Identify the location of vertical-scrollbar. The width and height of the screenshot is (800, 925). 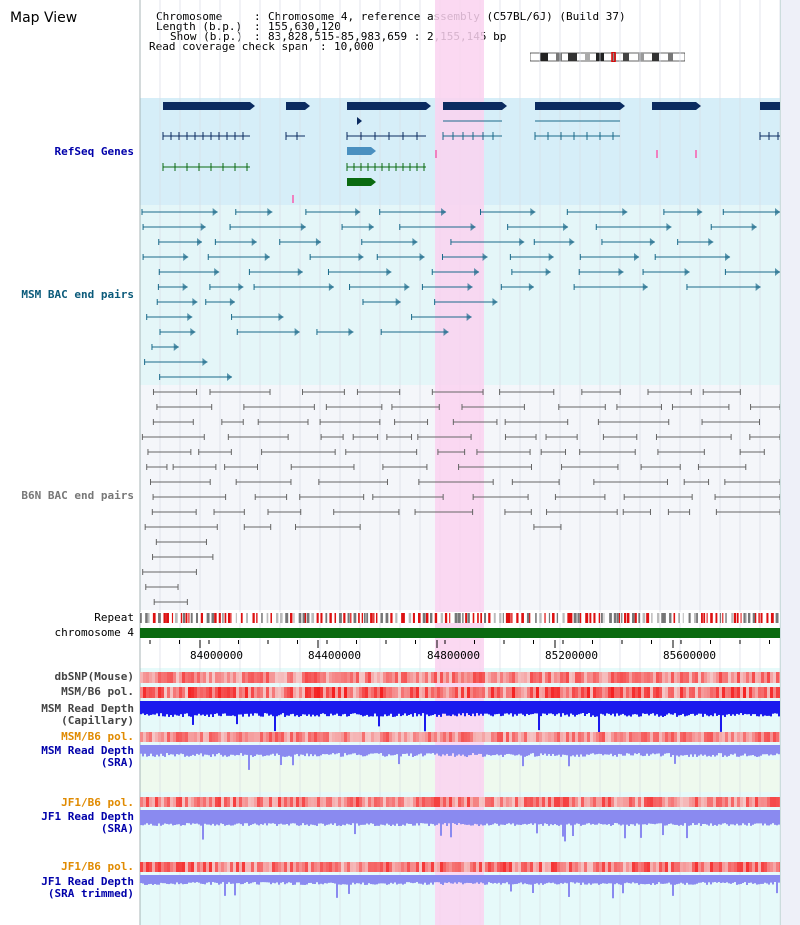
(790, 462).